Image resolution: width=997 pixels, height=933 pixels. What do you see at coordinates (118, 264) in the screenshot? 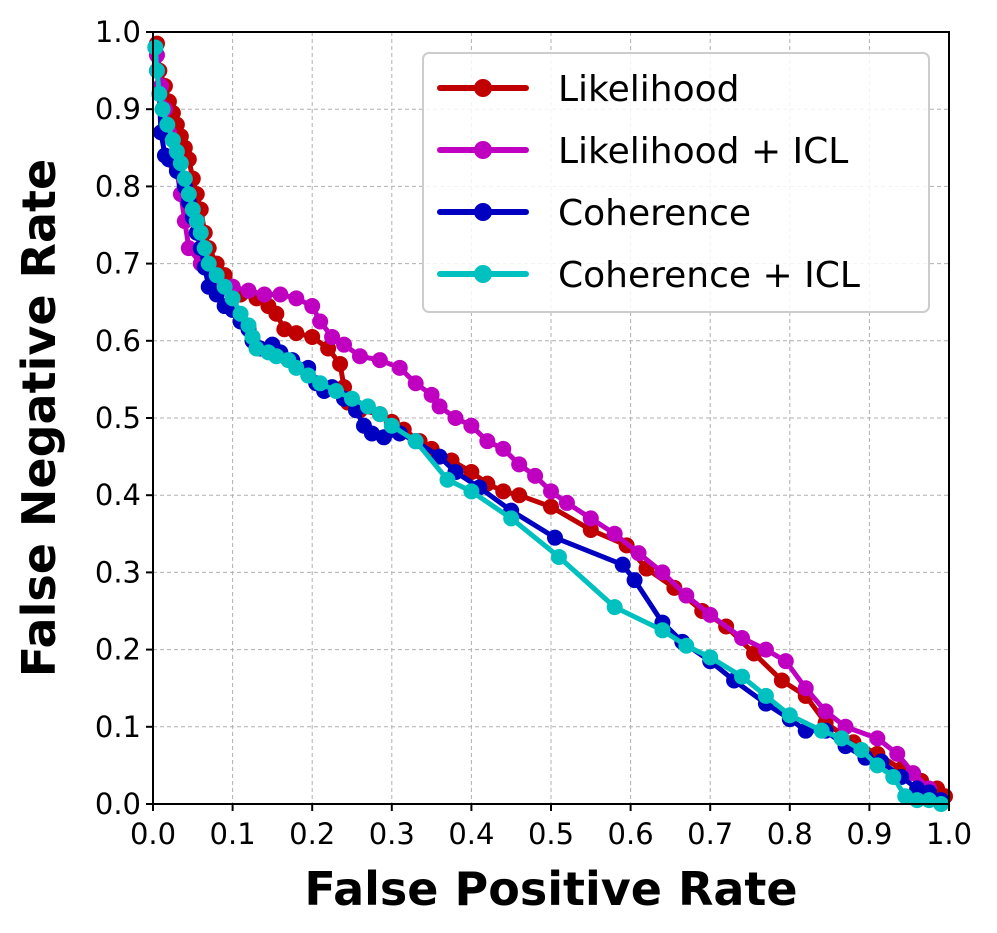
I see `y-tick-label: 0.7` at bounding box center [118, 264].